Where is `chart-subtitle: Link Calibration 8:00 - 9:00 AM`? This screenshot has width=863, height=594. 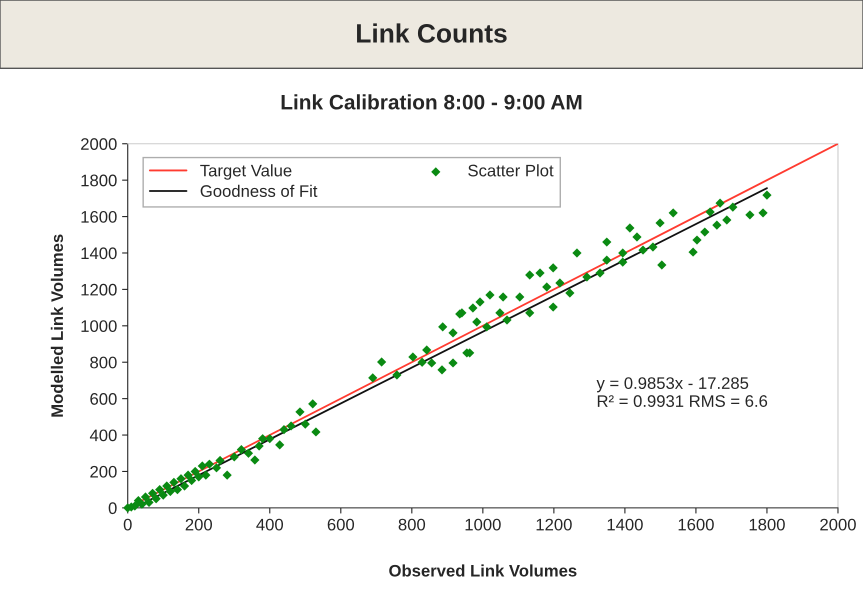 chart-subtitle: Link Calibration 8:00 - 9:00 AM is located at coordinates (432, 102).